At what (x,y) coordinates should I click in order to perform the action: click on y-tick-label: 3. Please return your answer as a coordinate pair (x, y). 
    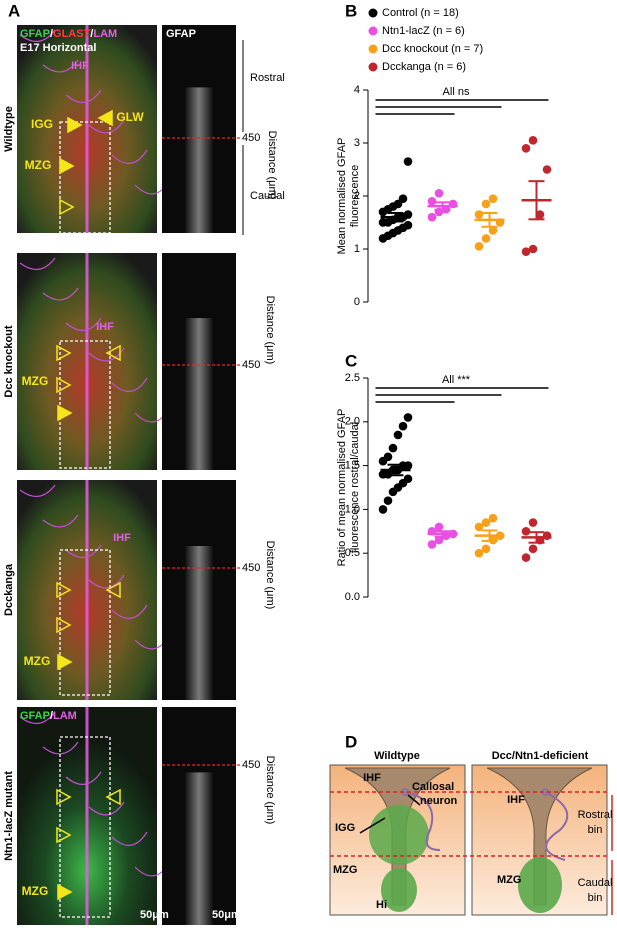
    Looking at the image, I should click on (357, 143).